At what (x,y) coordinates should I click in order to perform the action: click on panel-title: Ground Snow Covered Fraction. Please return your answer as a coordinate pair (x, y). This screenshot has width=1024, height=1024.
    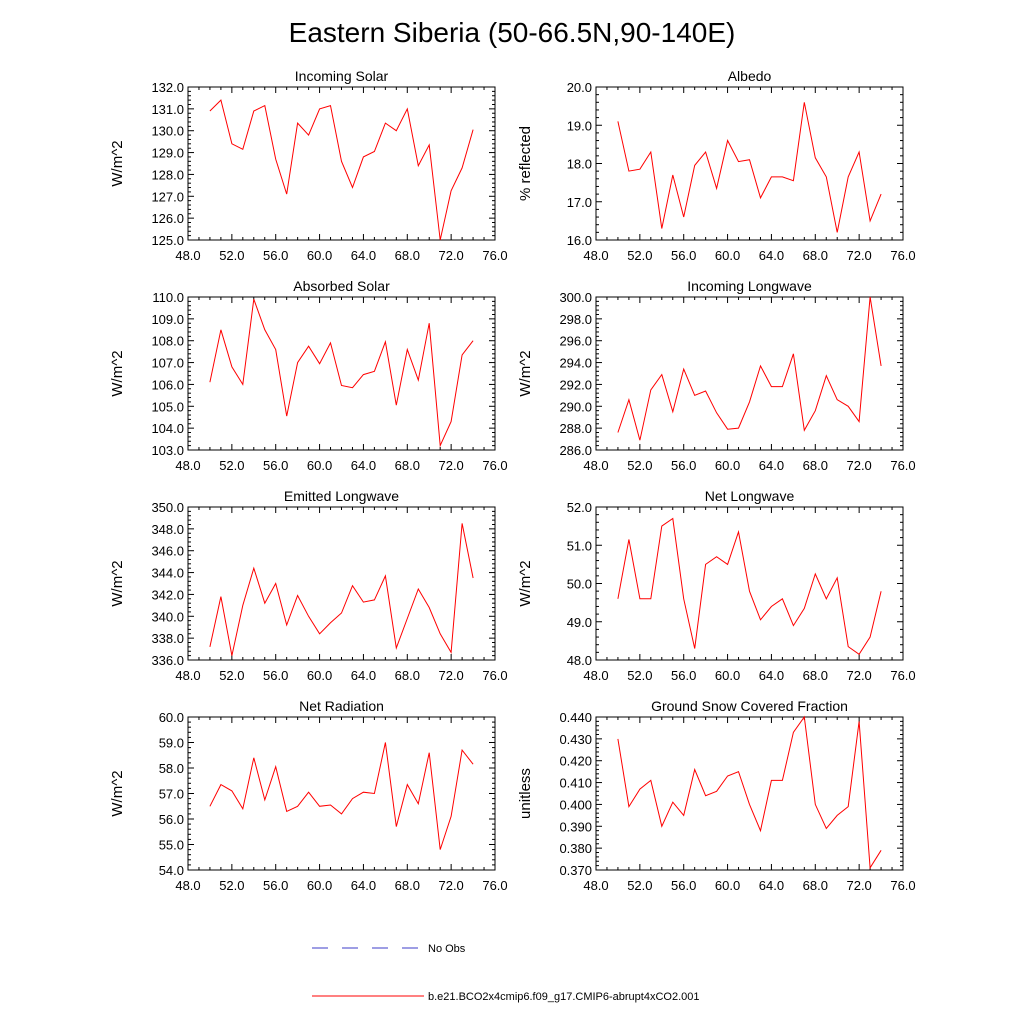
    Looking at the image, I should click on (749, 706).